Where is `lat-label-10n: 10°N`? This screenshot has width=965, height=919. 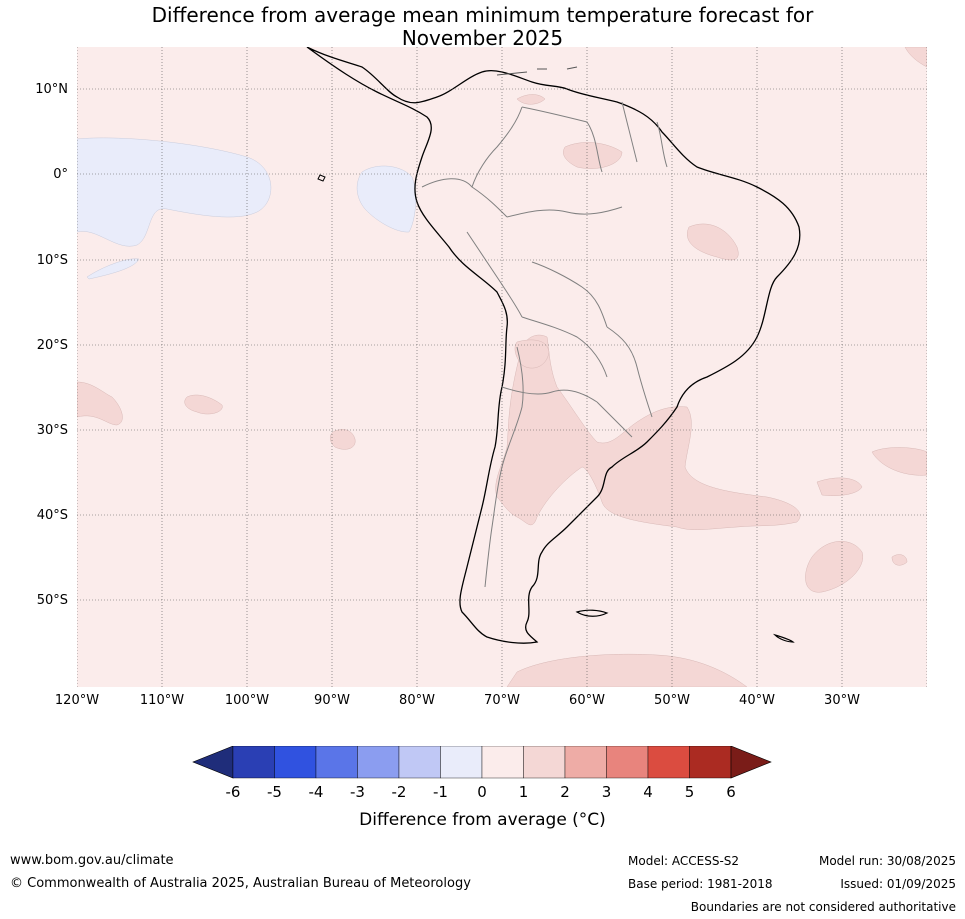 lat-label-10n: 10°N is located at coordinates (51, 89).